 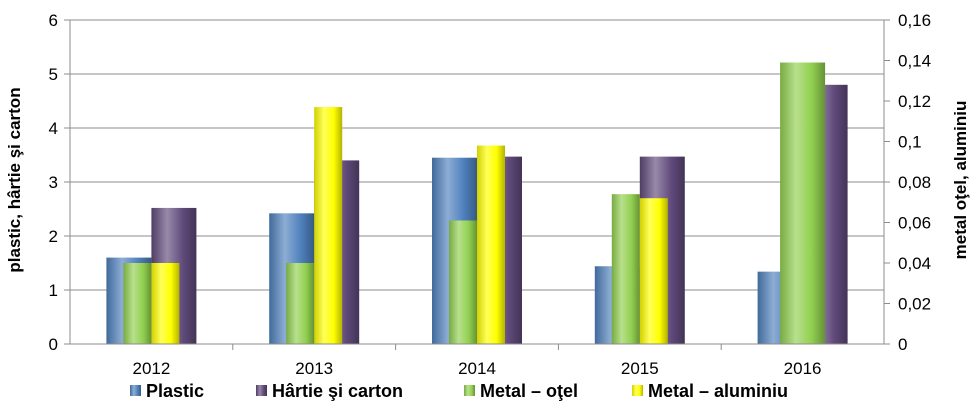 I want to click on x-tick-label: 2016, so click(x=803, y=368).